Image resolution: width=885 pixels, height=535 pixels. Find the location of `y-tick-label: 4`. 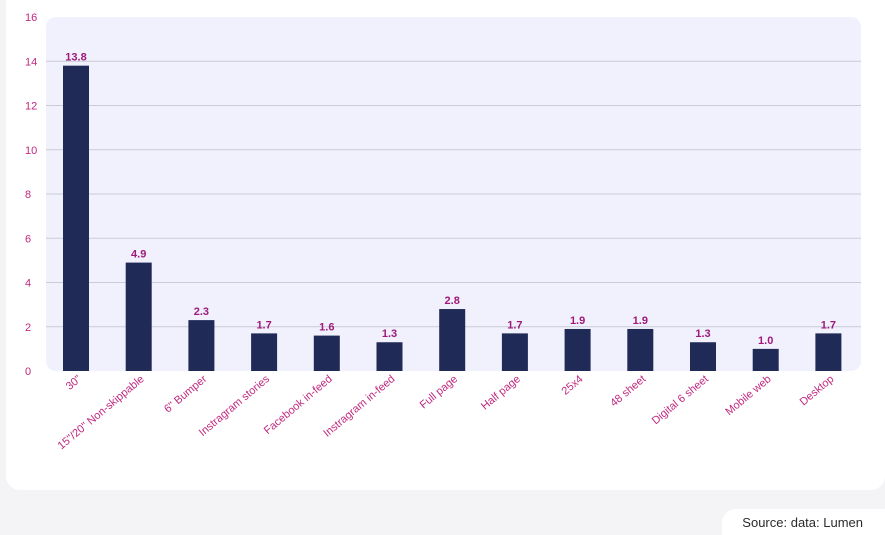

y-tick-label: 4 is located at coordinates (28, 284).